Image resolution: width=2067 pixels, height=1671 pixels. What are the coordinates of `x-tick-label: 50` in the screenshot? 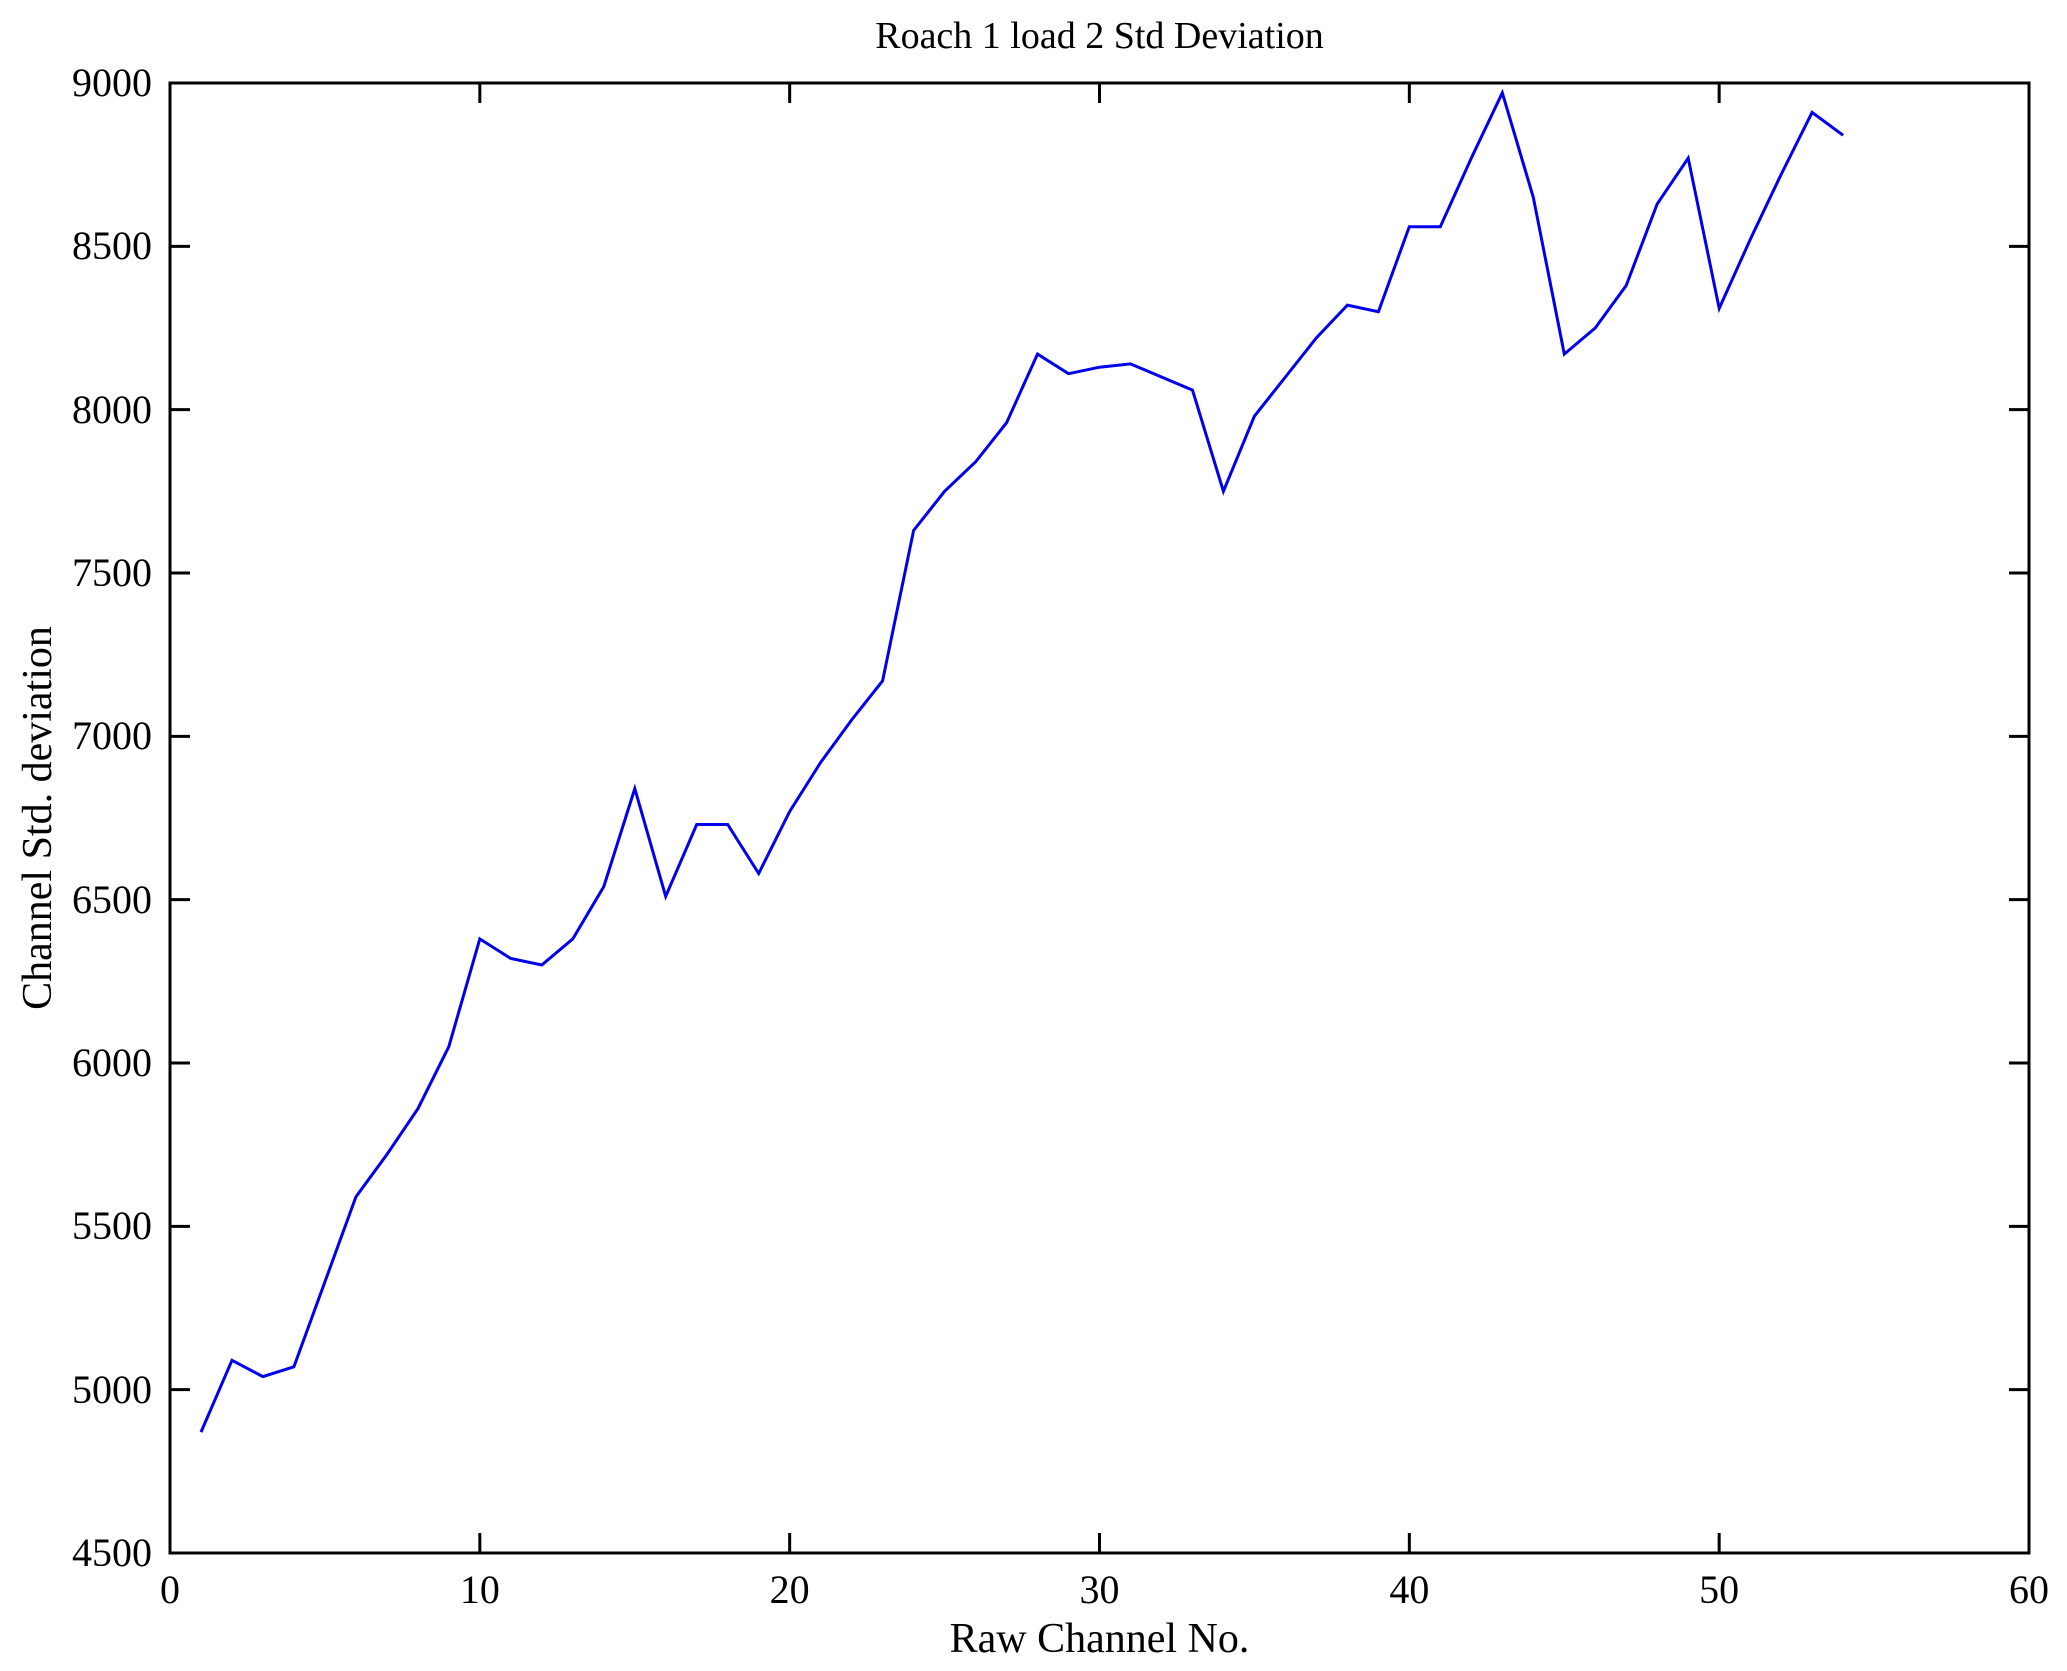 It's located at (1719, 1589).